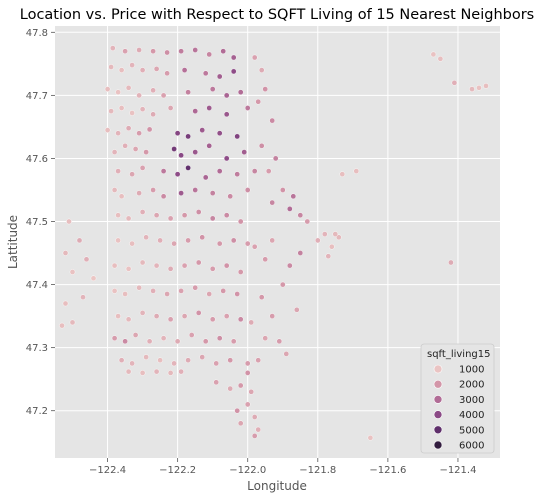  Describe the element at coordinates (247, 470) in the screenshot. I see `x-tick-label: −122.0` at that location.